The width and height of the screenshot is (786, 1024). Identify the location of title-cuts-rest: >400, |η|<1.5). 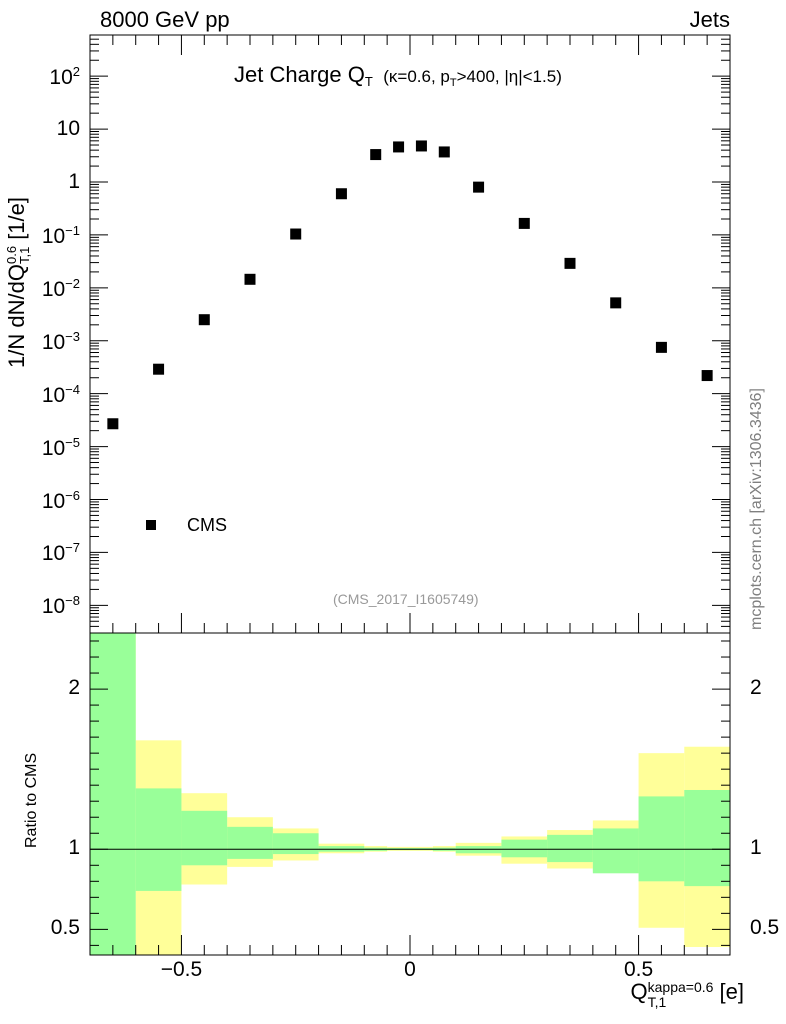
(509, 76).